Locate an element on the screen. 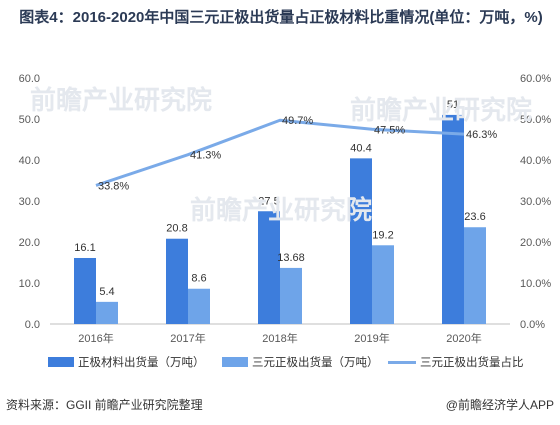  y-tick-label: 40.0 is located at coordinates (29, 161).